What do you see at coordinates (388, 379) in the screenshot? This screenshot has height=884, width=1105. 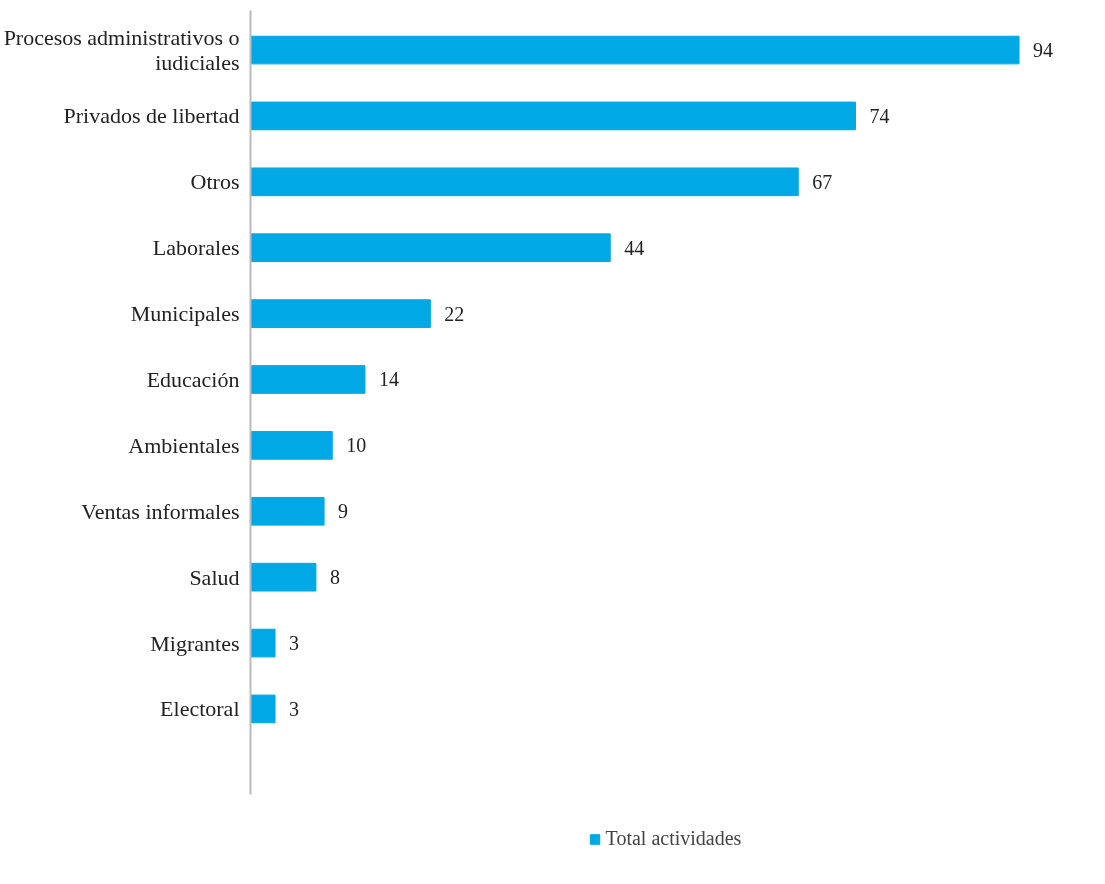 I see `data-label: 14` at bounding box center [388, 379].